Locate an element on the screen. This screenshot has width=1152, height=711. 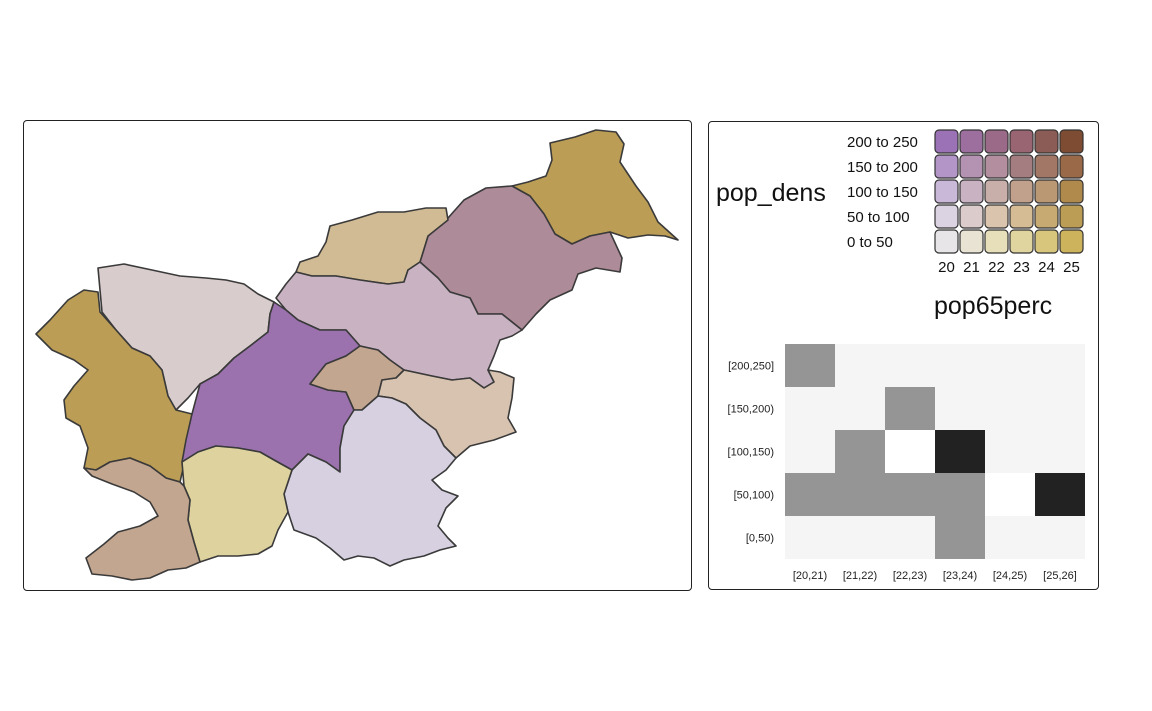
heatmap-x-tick: [22,23) is located at coordinates (910, 576).